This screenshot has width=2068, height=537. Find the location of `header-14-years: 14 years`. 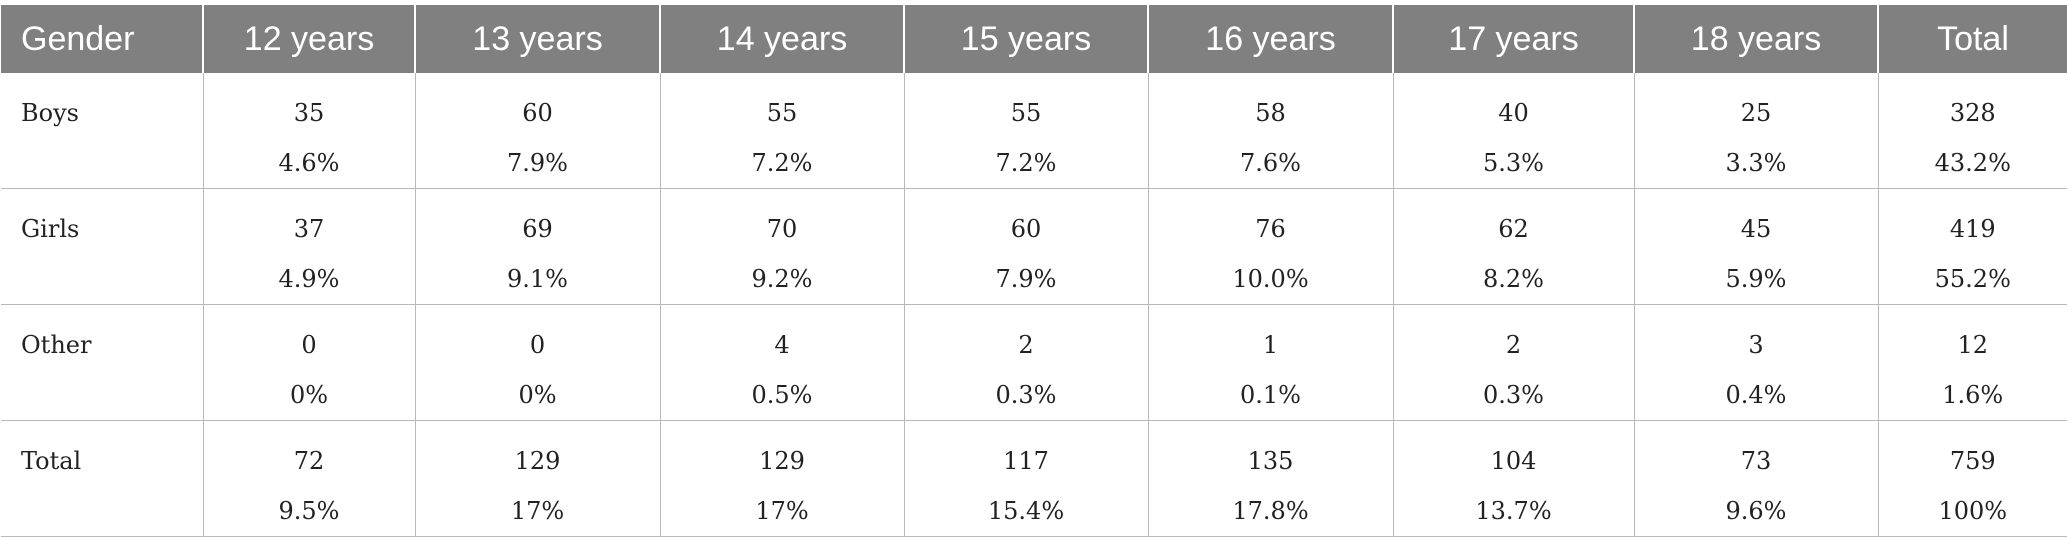

header-14-years: 14 years is located at coordinates (781, 39).